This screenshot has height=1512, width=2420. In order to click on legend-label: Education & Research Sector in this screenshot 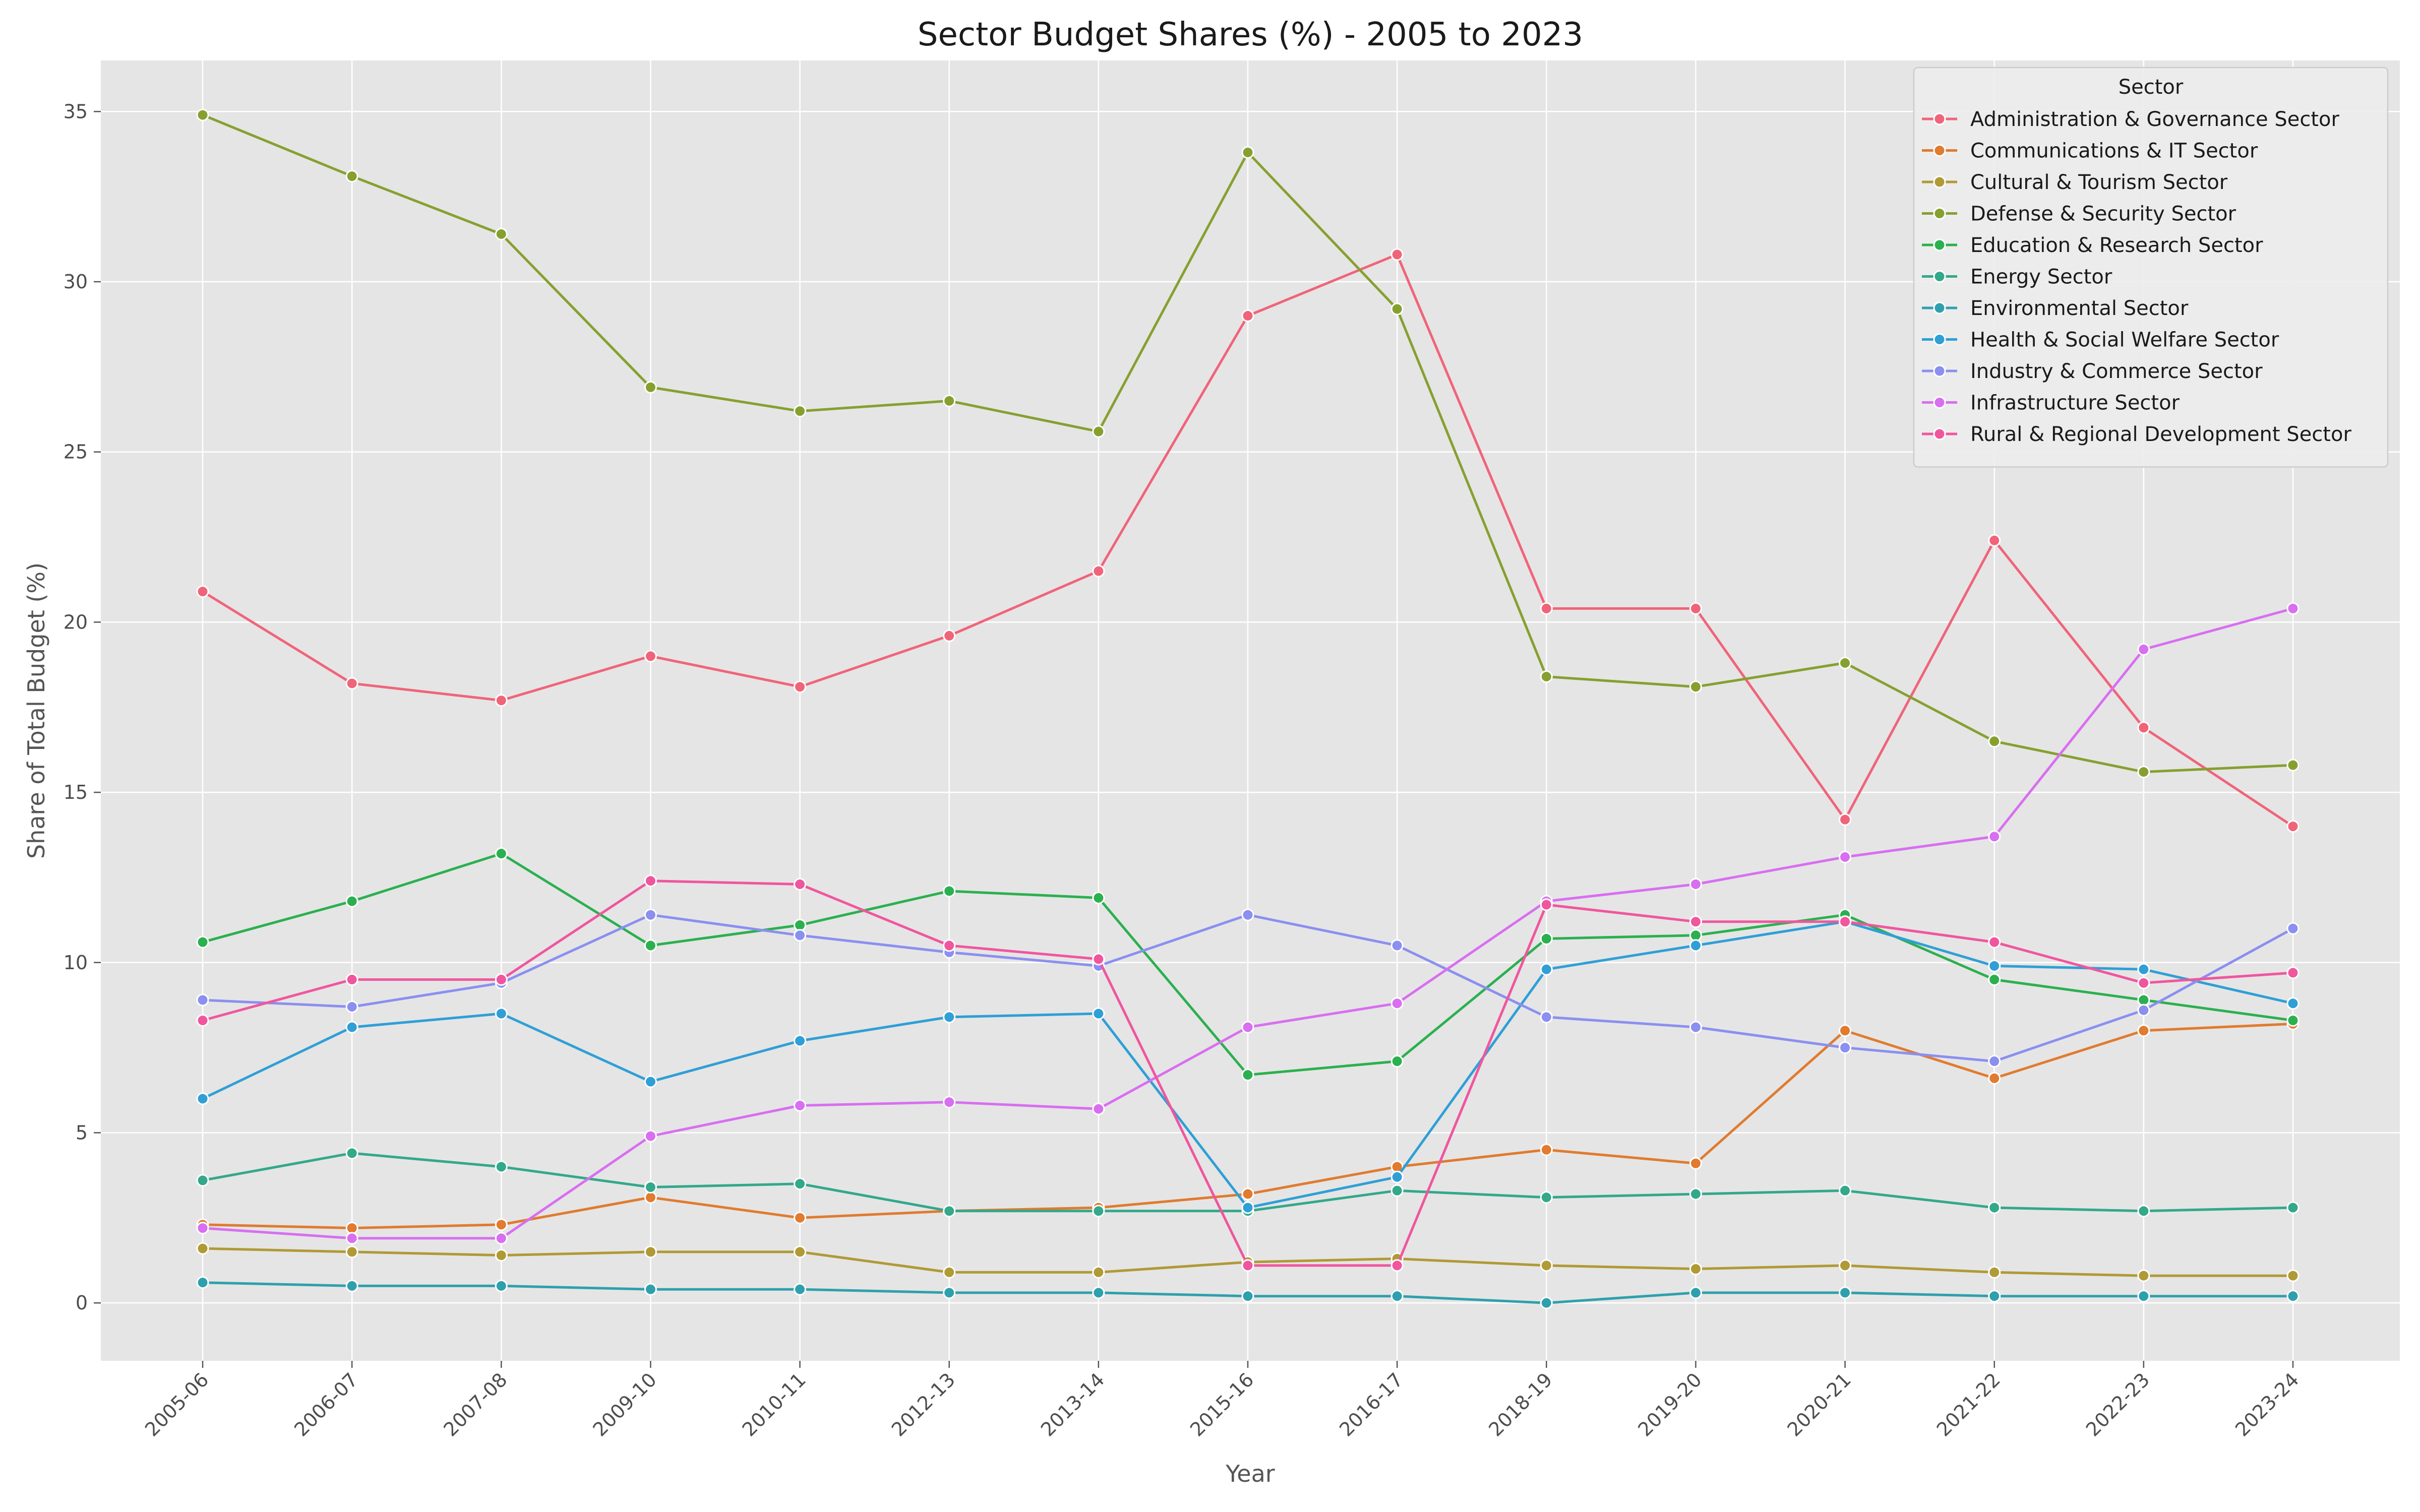, I will do `click(2116, 246)`.